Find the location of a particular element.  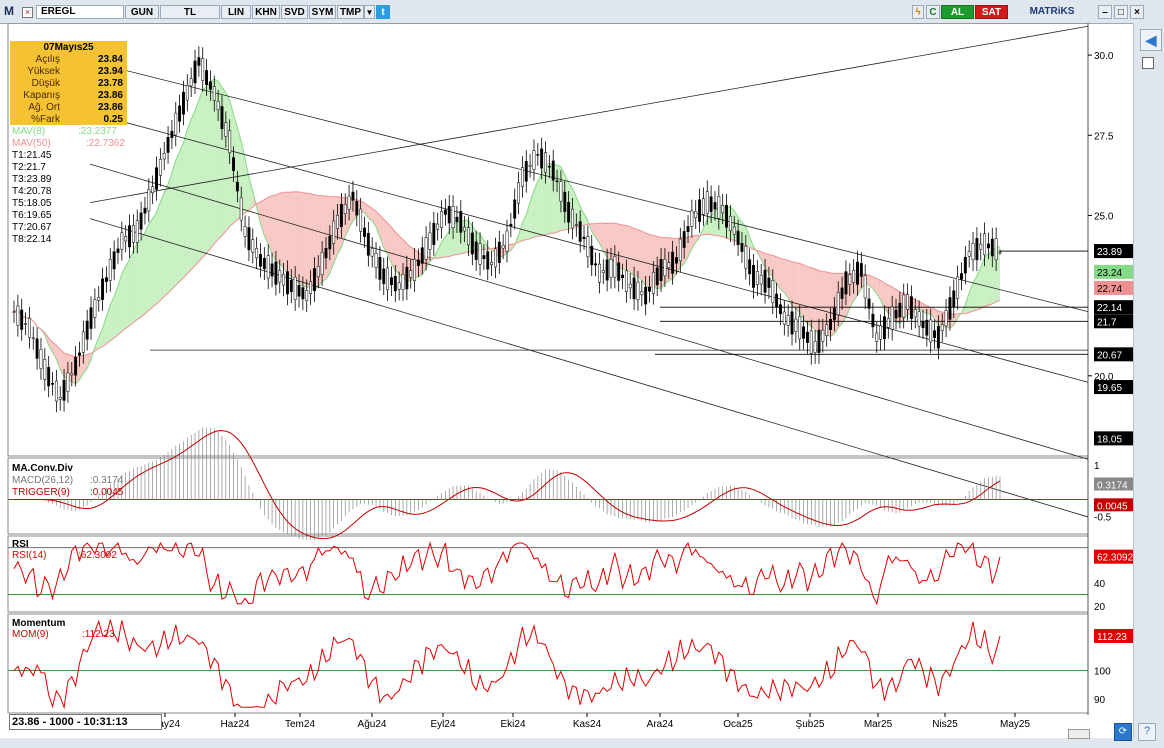

info-label: %Fark is located at coordinates (45, 119).